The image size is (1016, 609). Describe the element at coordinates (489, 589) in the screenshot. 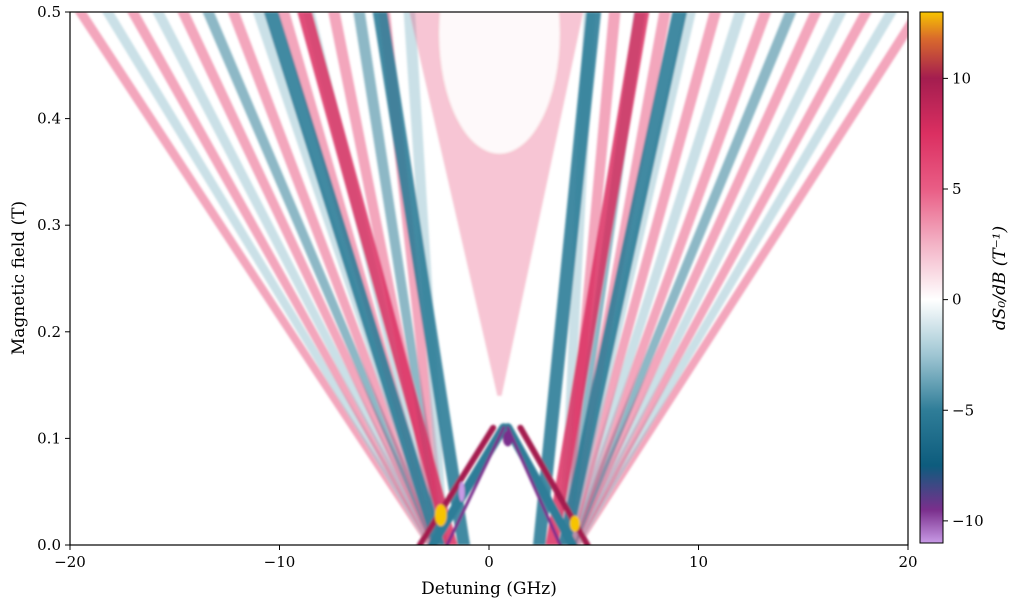

I see `x-axis-label: Detuning (GHz)` at that location.